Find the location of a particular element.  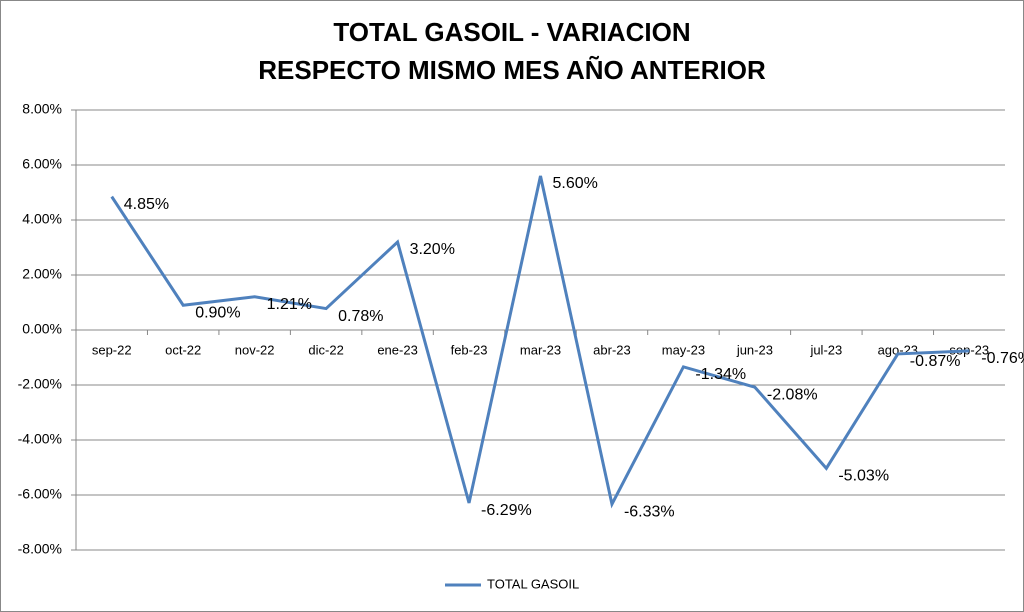

data-label: 5.60% is located at coordinates (575, 183).